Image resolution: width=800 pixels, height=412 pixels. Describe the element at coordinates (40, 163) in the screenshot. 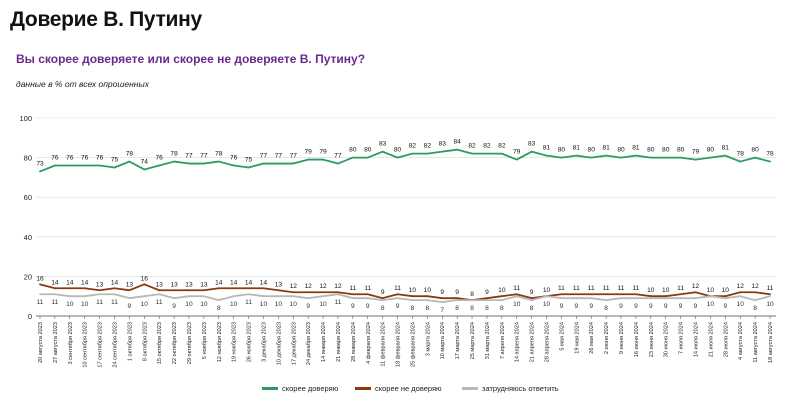

I see `data-label: 73` at that location.